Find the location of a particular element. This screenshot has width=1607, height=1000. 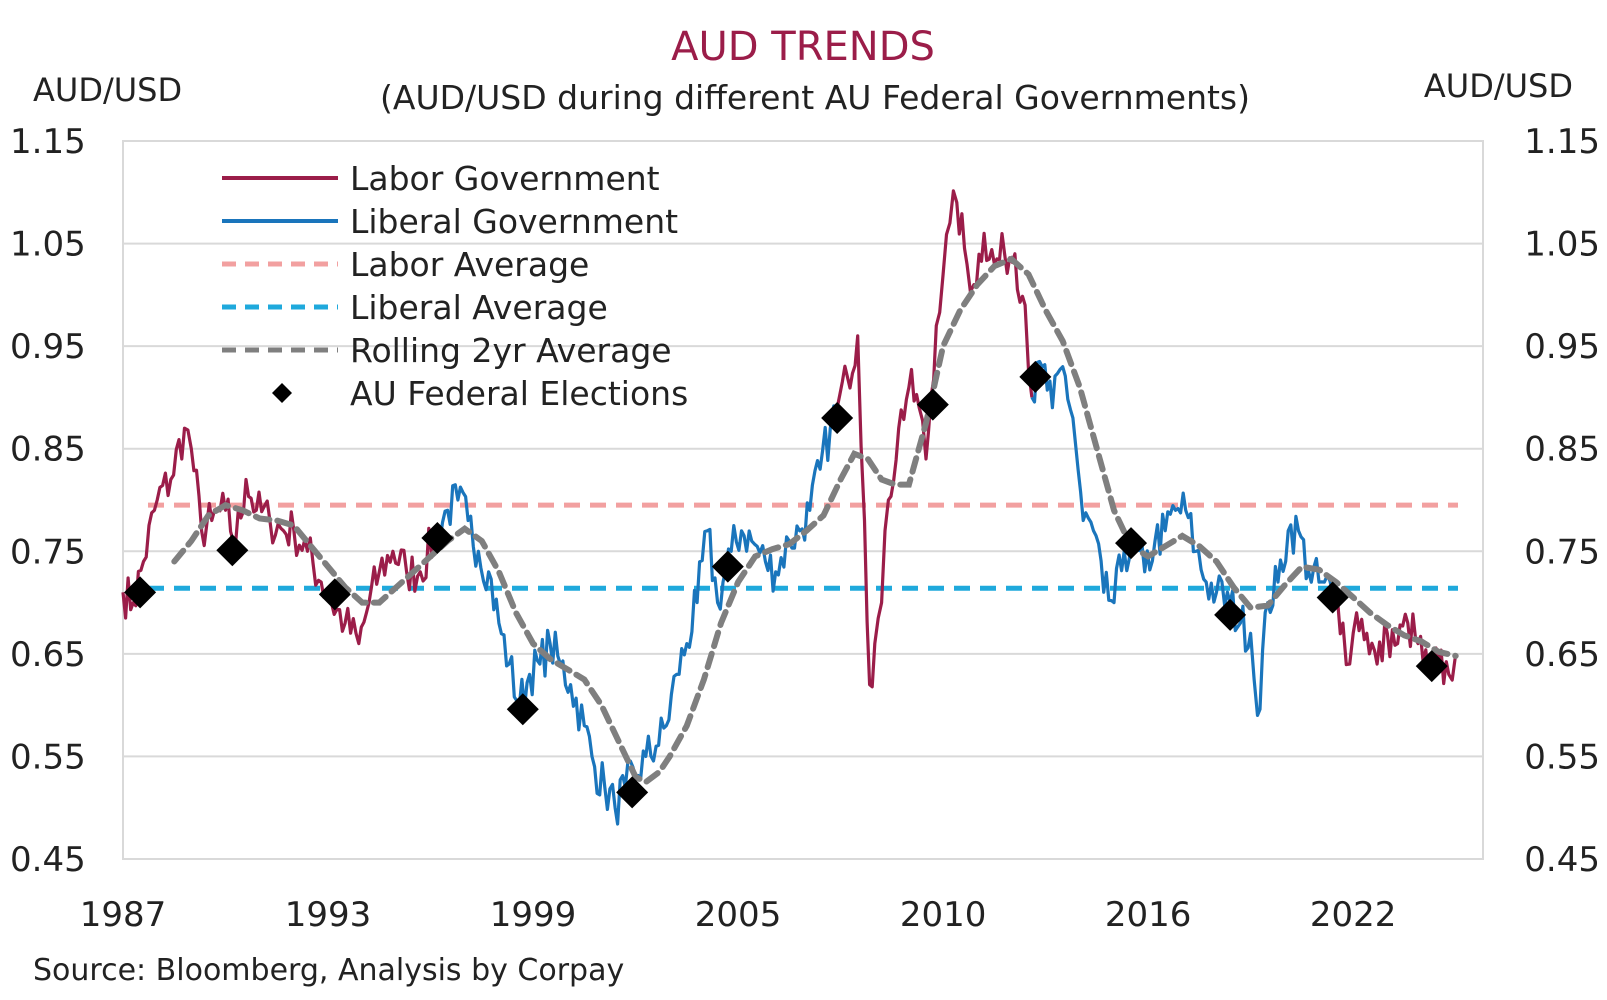

y-tick-label-right: 0.55 is located at coordinates (1562, 757).